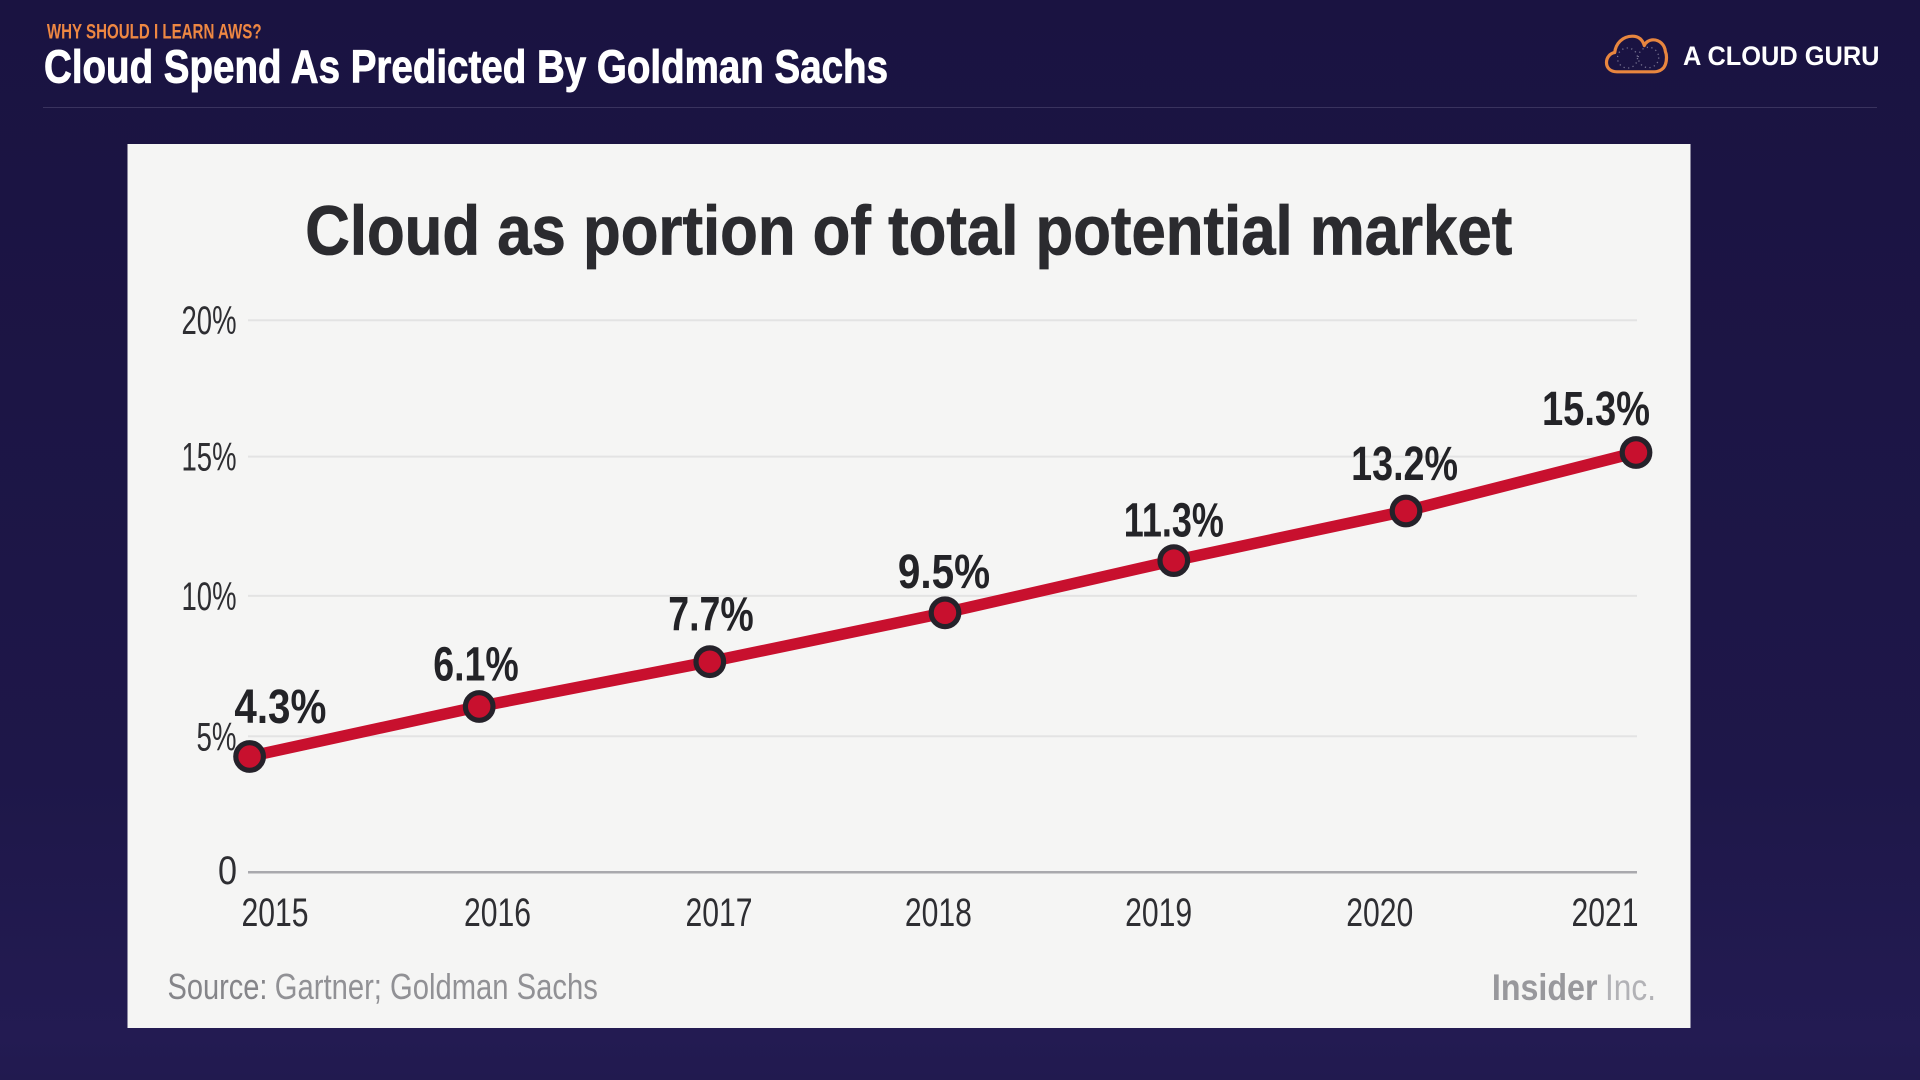 This screenshot has height=1080, width=1920. What do you see at coordinates (209, 458) in the screenshot?
I see `svg-text: 15%` at bounding box center [209, 458].